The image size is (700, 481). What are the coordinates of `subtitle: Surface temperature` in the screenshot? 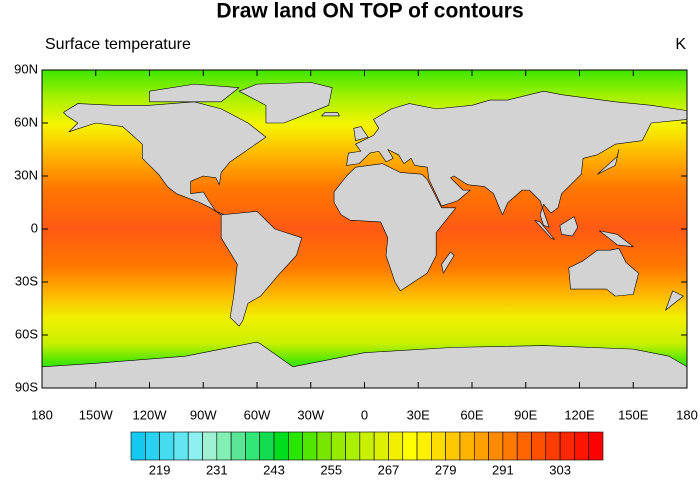 It's located at (118, 44).